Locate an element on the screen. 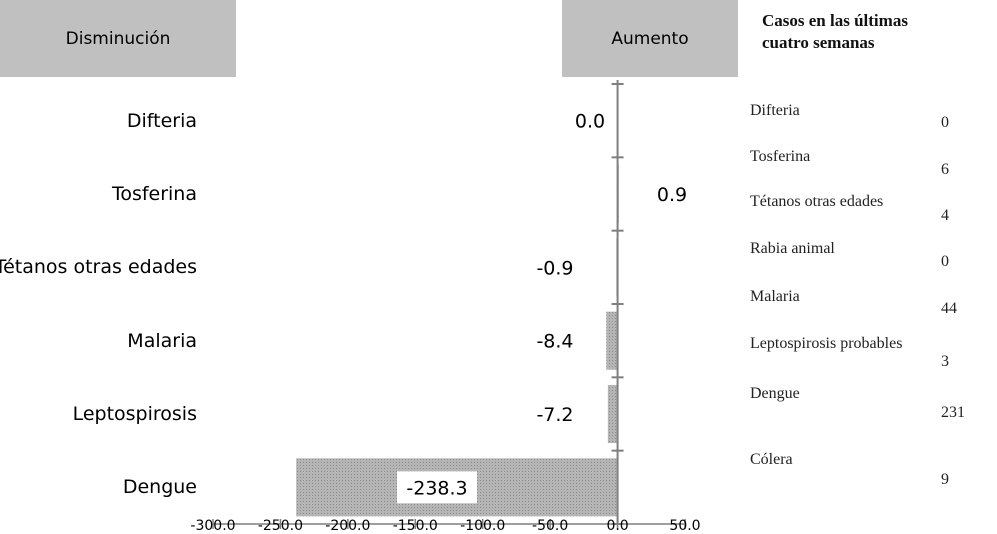 Image resolution: width=997 pixels, height=534 pixels. x-tick-label: 0.0 is located at coordinates (617, 526).